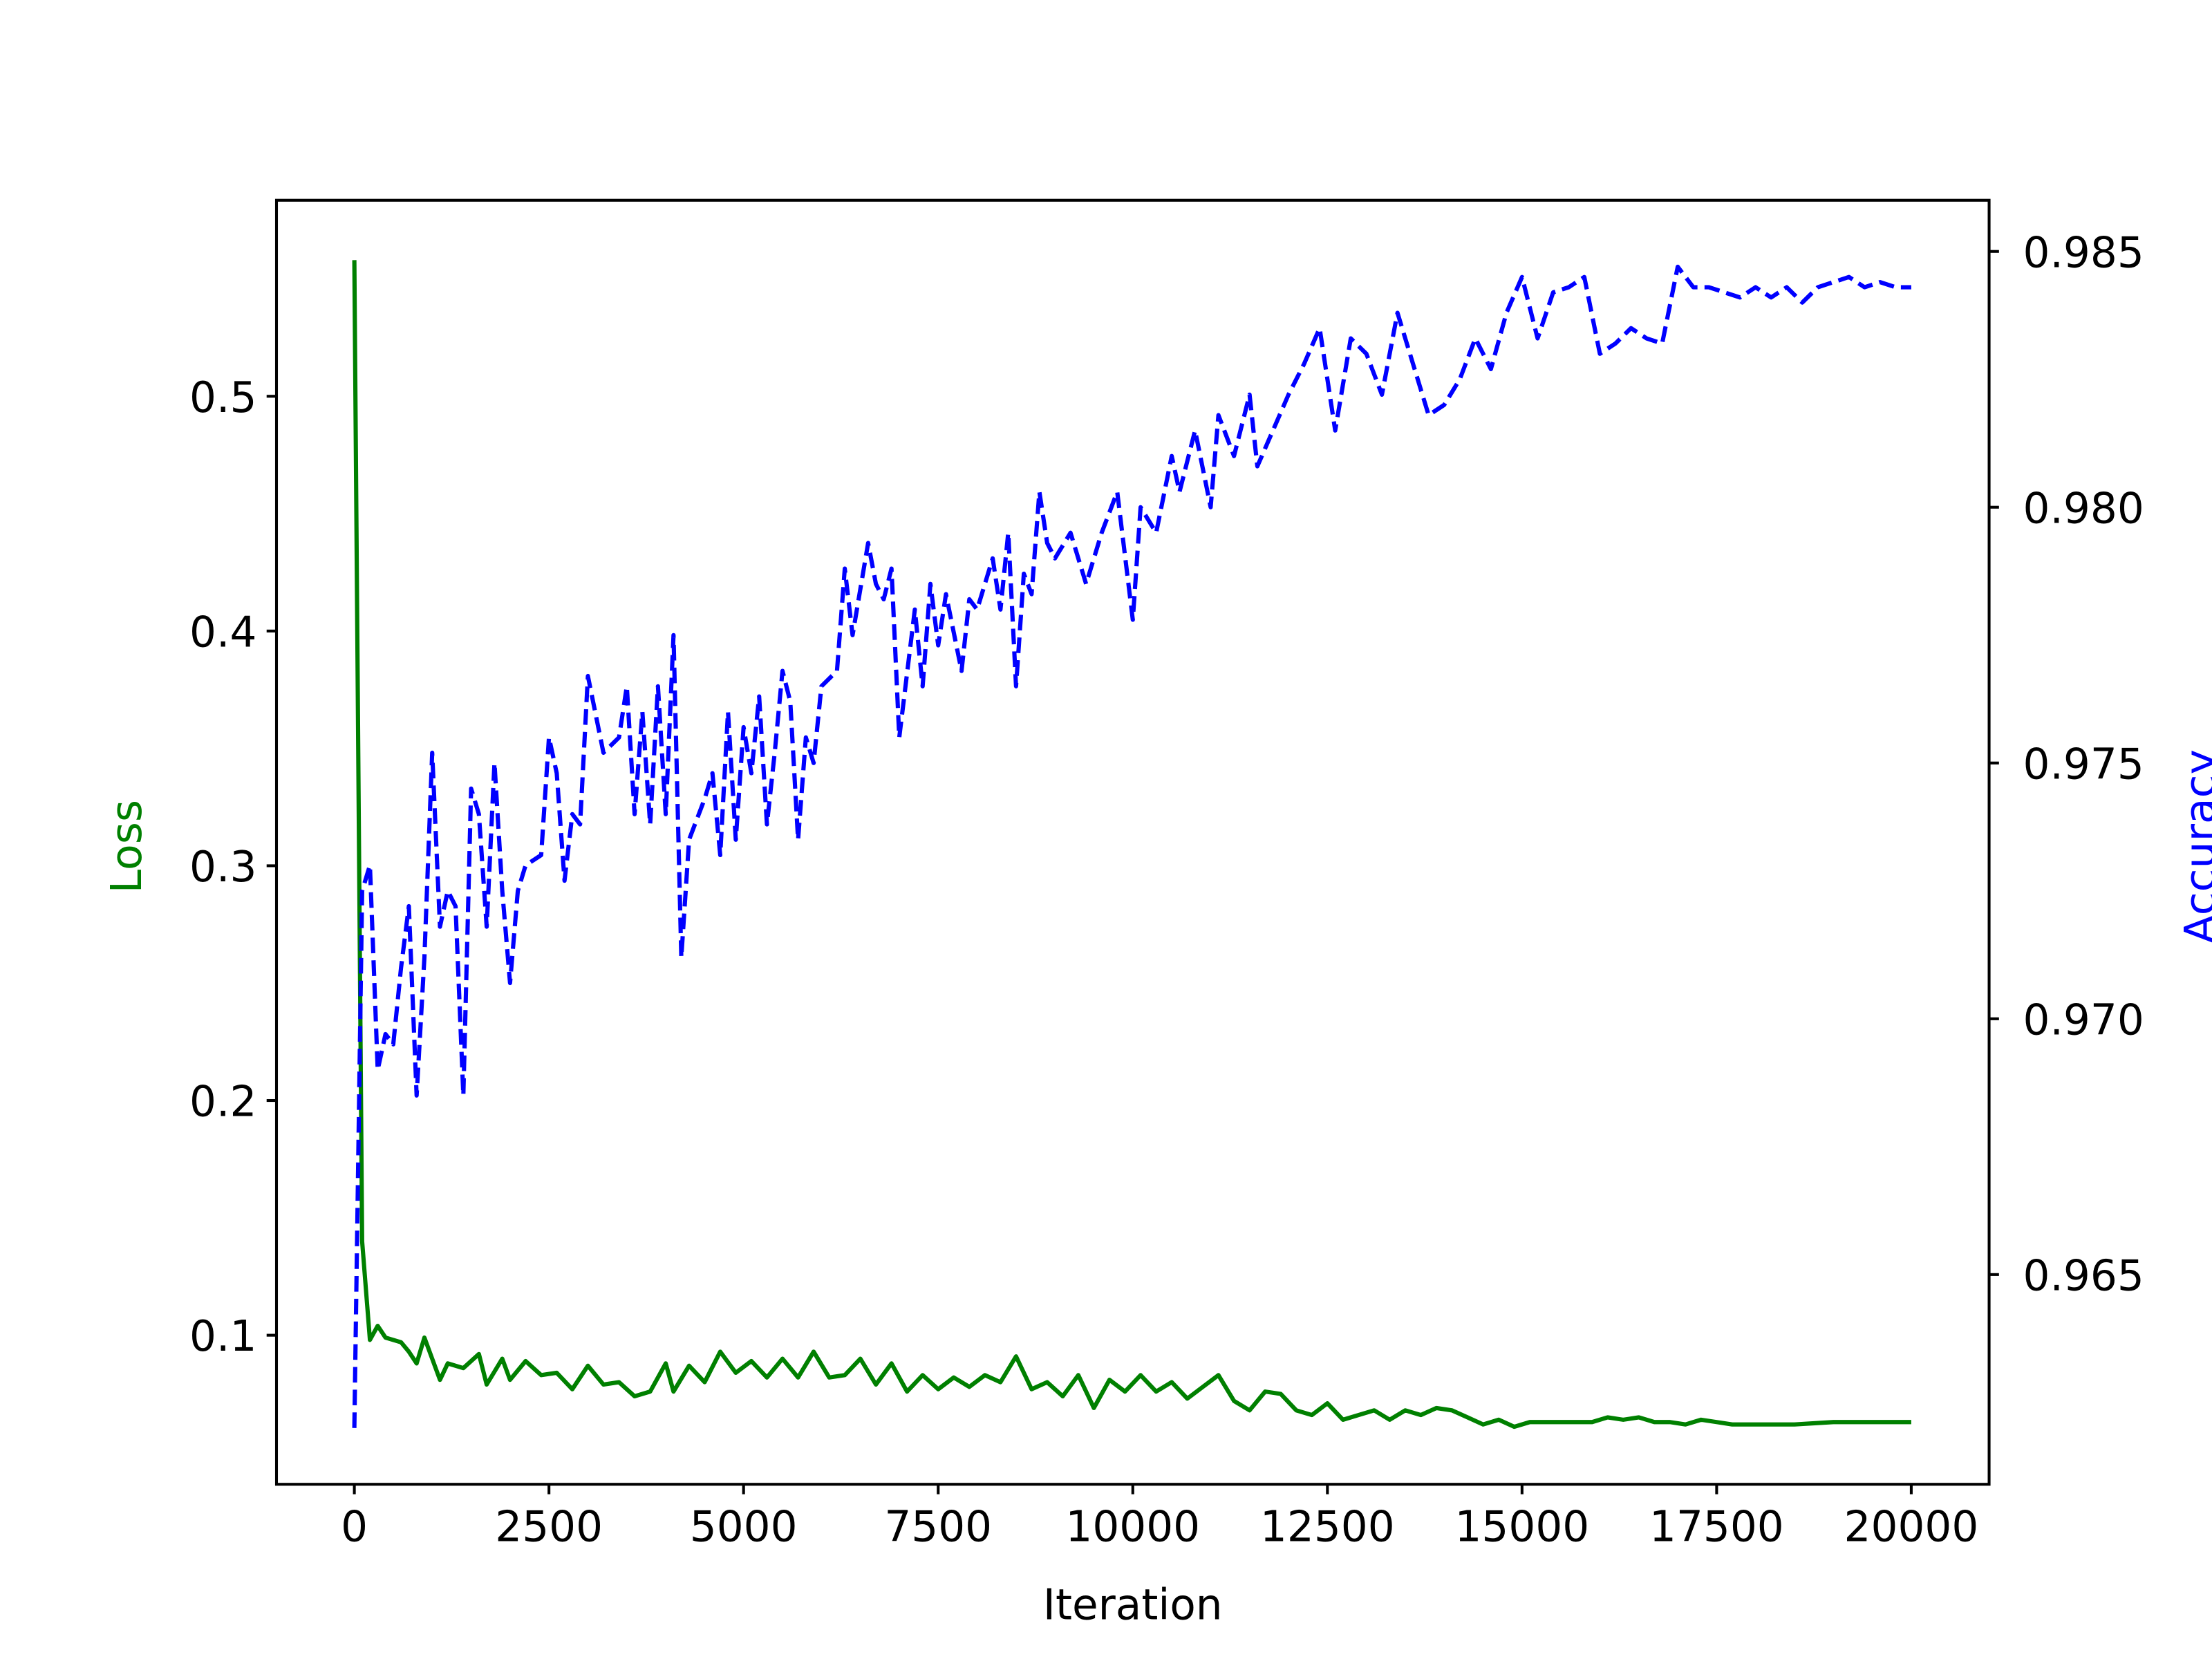 The image size is (2212, 1659). What do you see at coordinates (222, 398) in the screenshot?
I see `y-tick-label: 0.5` at bounding box center [222, 398].